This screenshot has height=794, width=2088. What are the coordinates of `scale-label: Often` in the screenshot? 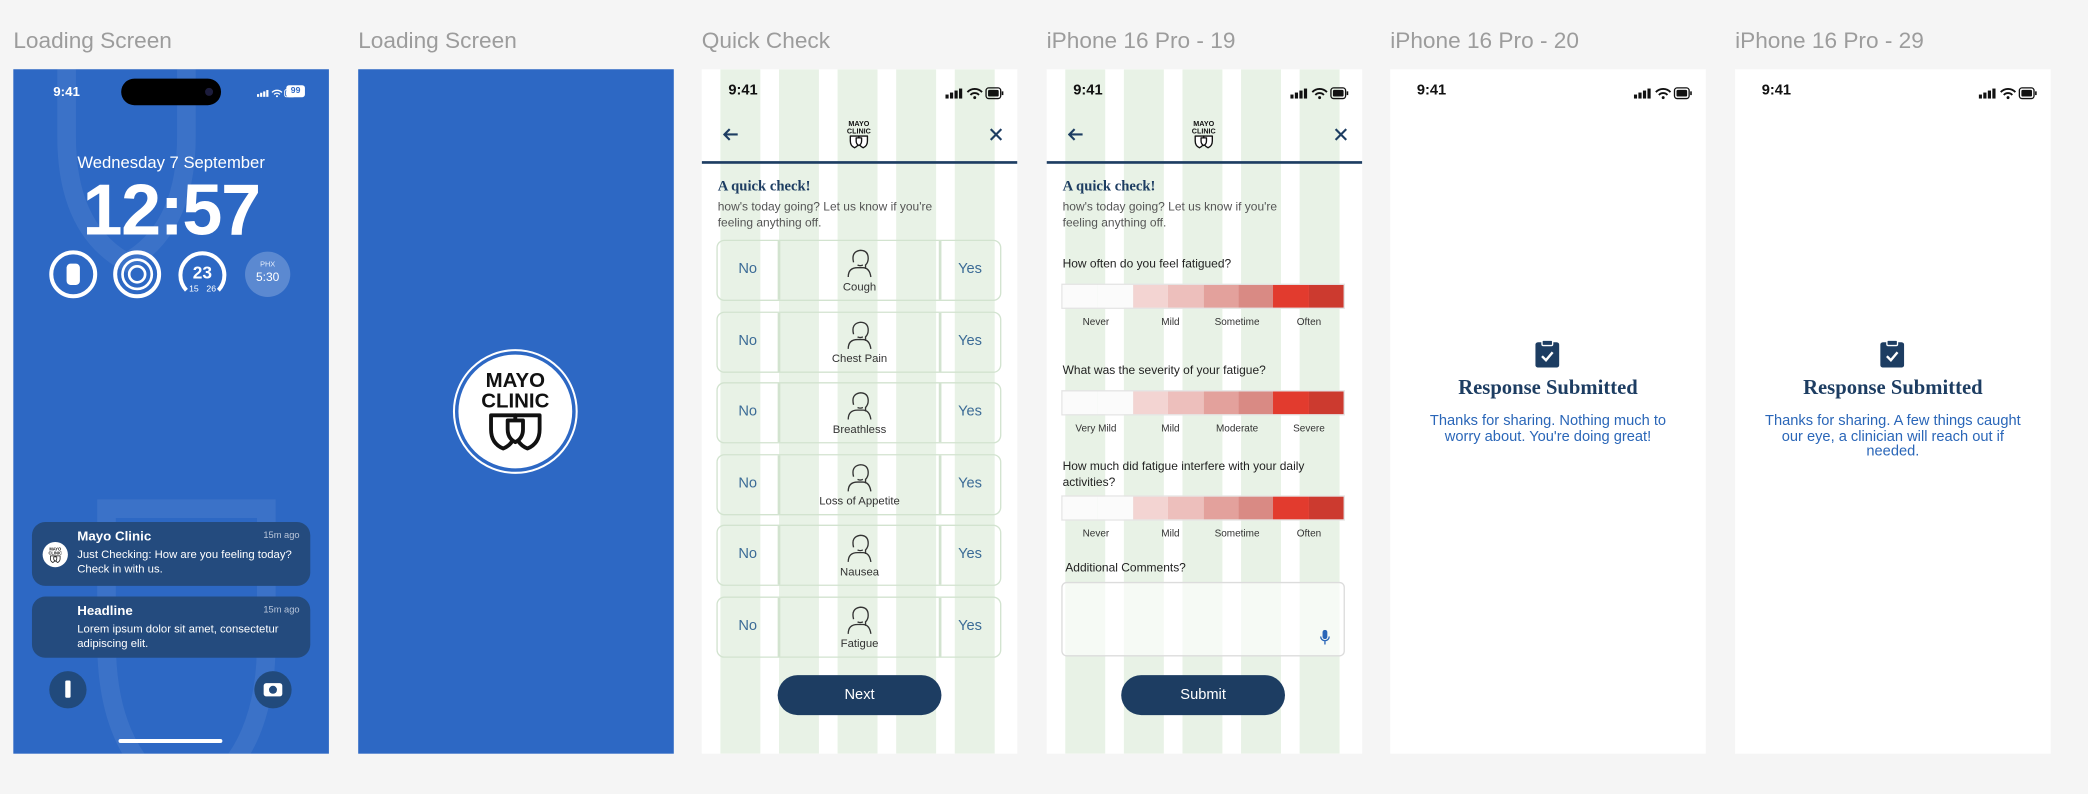 It's located at (1309, 321).